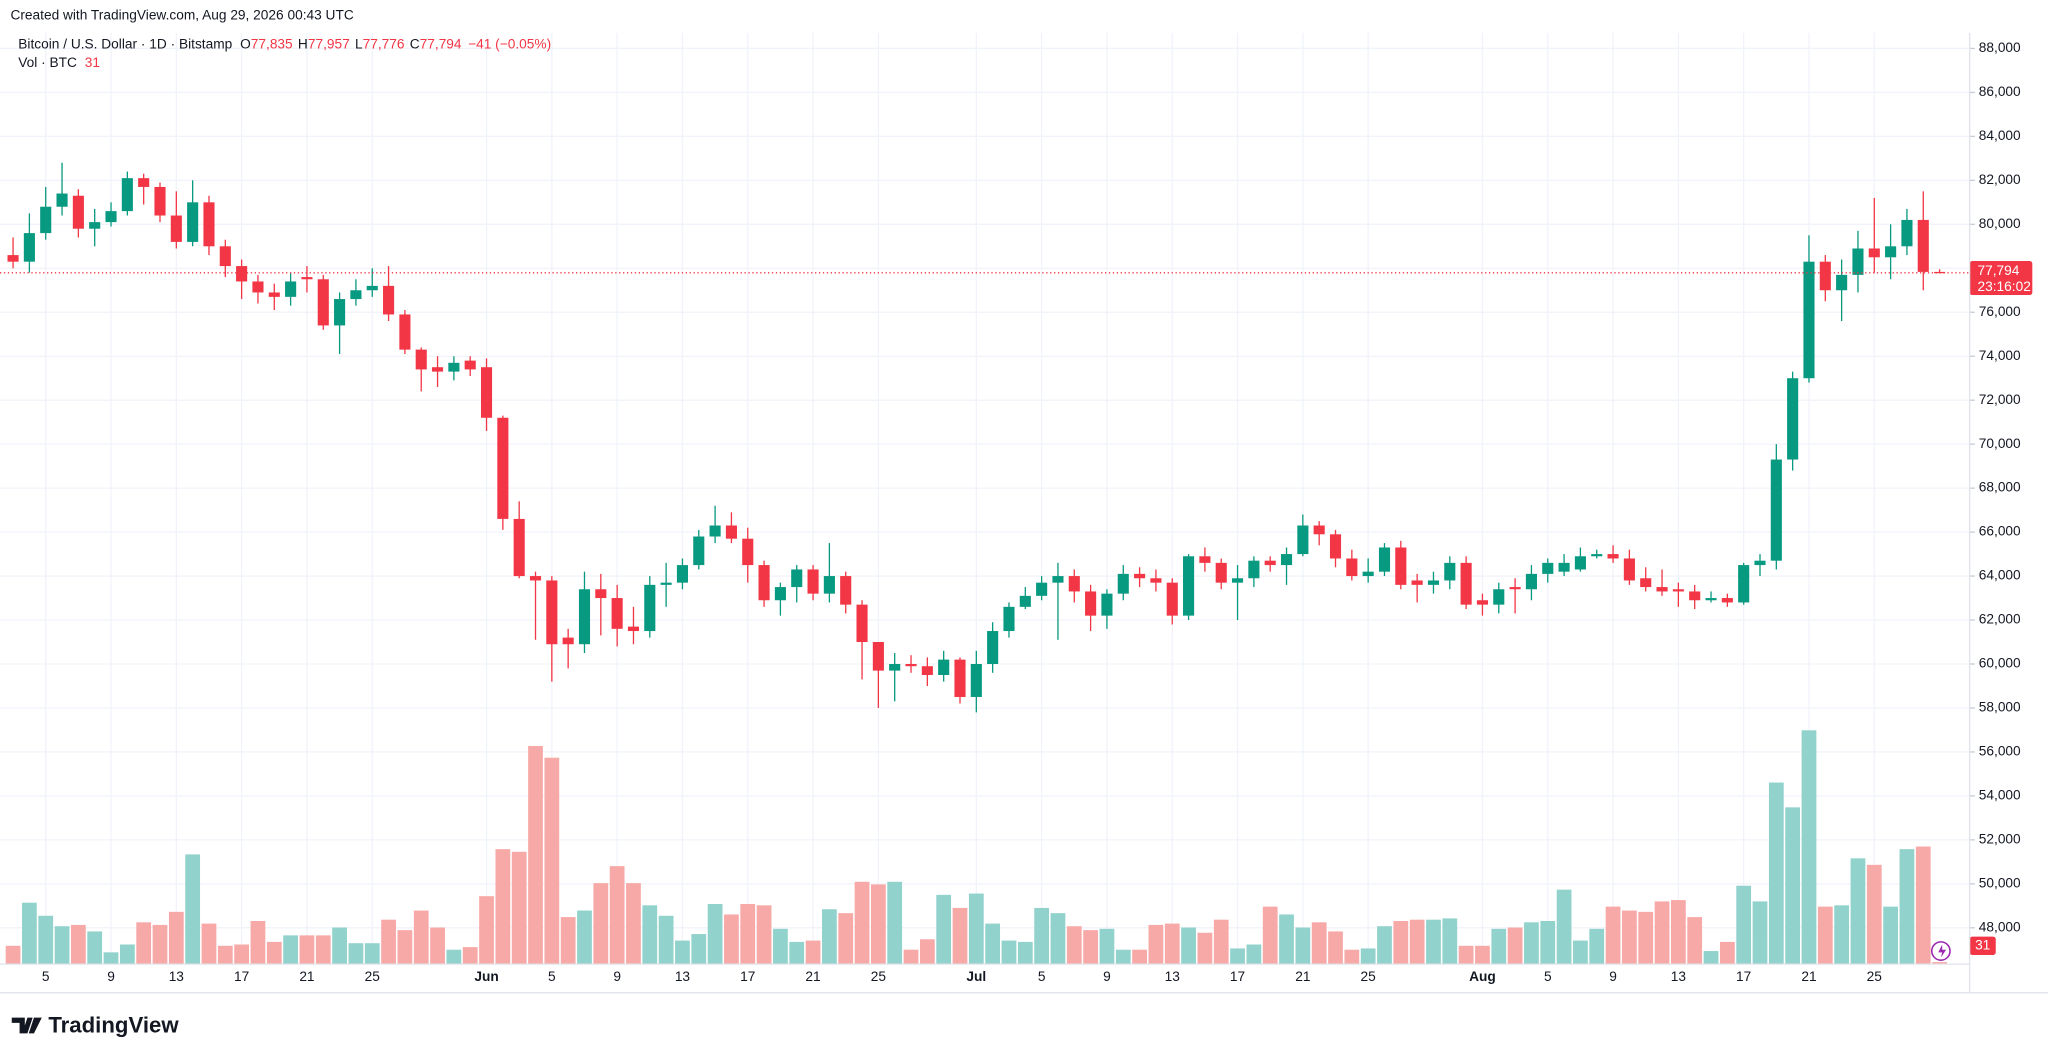 The image size is (2048, 1057). Describe the element at coordinates (976, 976) in the screenshot. I see `x-tick-label: Jul` at that location.